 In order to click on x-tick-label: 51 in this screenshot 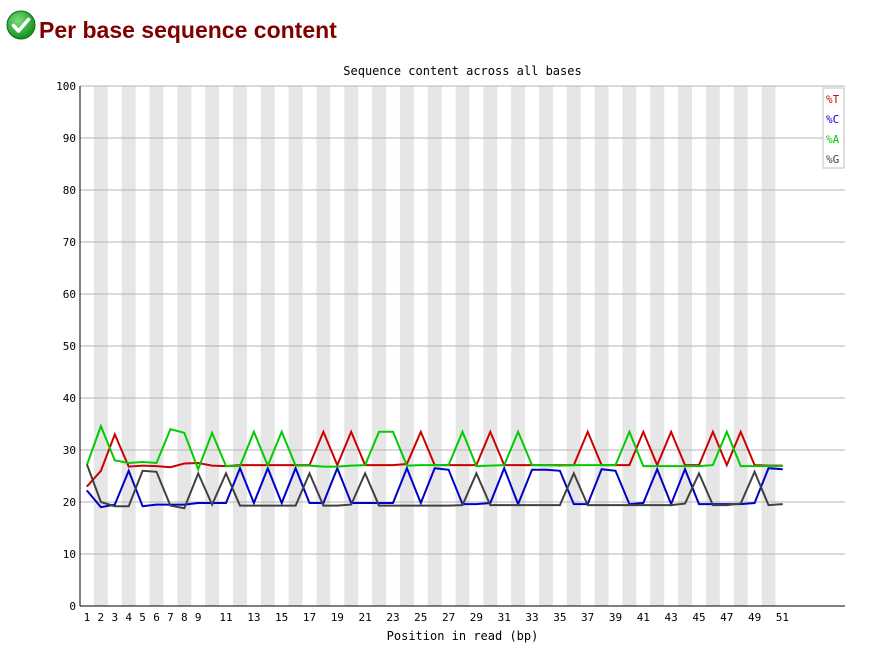, I will do `click(782, 617)`.